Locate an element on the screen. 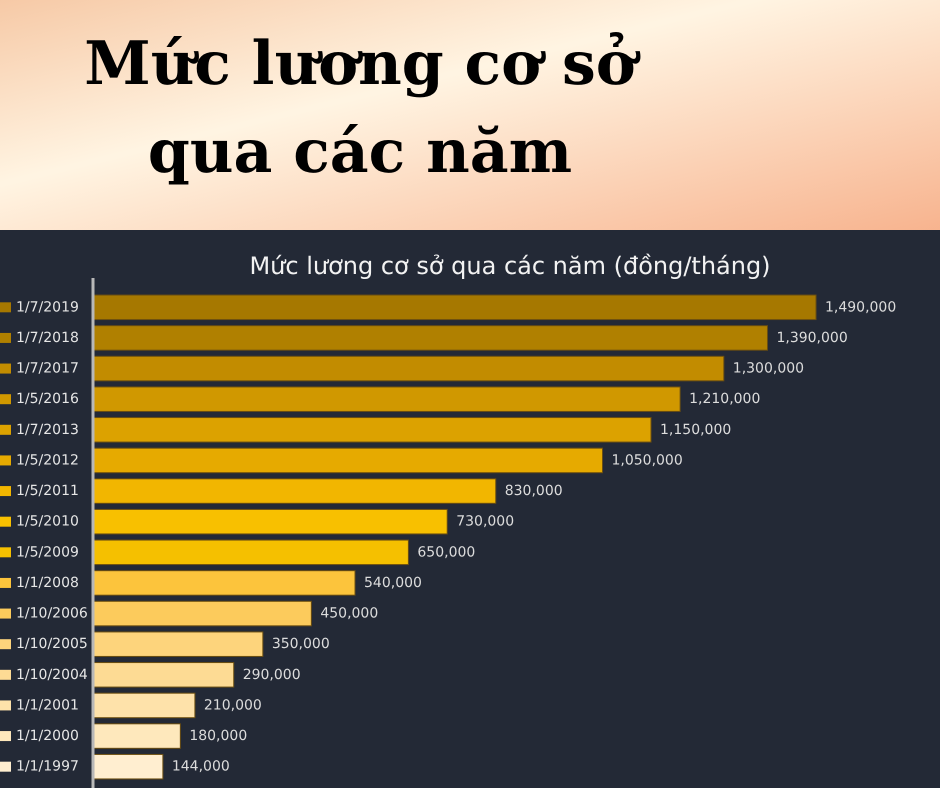  data-label: 1,300,000 is located at coordinates (768, 368).